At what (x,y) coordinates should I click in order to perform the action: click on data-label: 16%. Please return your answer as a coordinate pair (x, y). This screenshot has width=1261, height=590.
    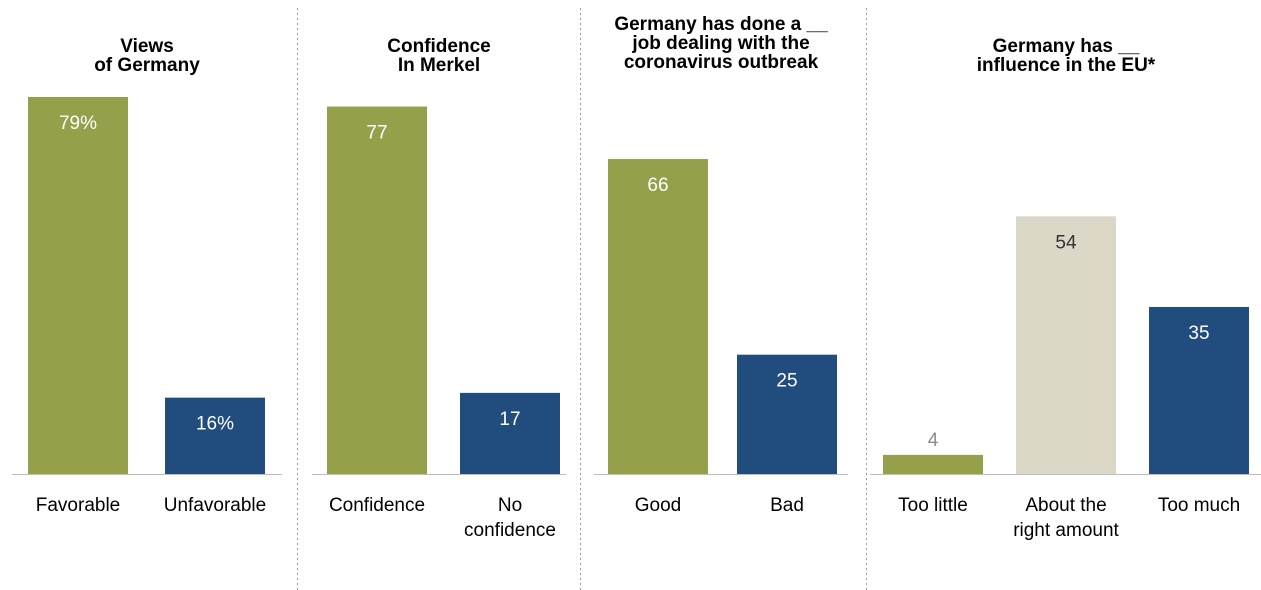
    Looking at the image, I should click on (215, 424).